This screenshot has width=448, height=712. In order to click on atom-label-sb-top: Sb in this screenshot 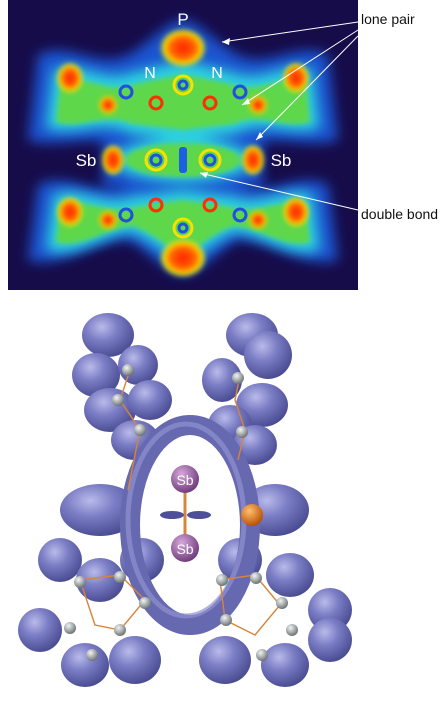, I will do `click(184, 480)`.